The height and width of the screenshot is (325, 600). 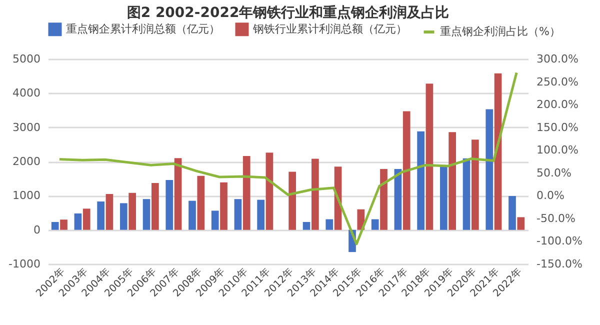 What do you see at coordinates (26, 93) in the screenshot?
I see `y-tick-label: 4000` at bounding box center [26, 93].